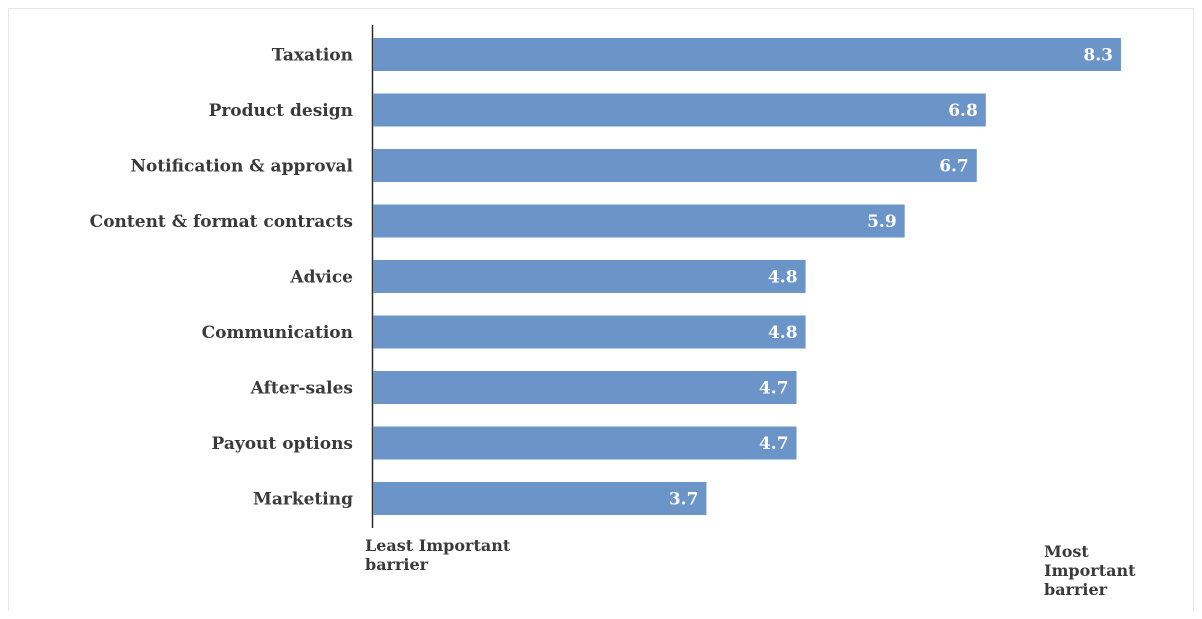 Image resolution: width=1202 pixels, height=619 pixels. What do you see at coordinates (321, 278) in the screenshot?
I see `category-label-advice: Advice` at bounding box center [321, 278].